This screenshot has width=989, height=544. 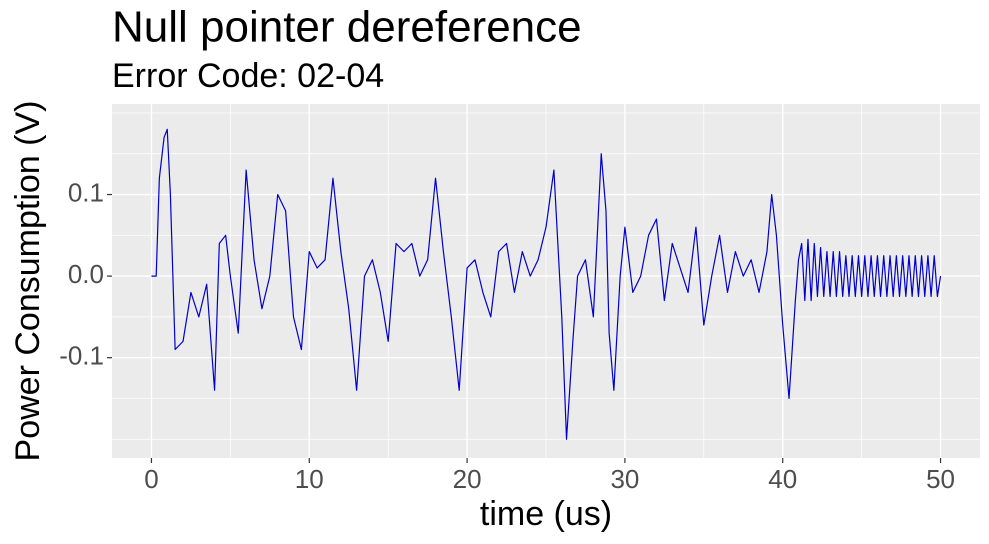 What do you see at coordinates (248, 76) in the screenshot?
I see `chart-subtitle: Error Code: 02-04` at bounding box center [248, 76].